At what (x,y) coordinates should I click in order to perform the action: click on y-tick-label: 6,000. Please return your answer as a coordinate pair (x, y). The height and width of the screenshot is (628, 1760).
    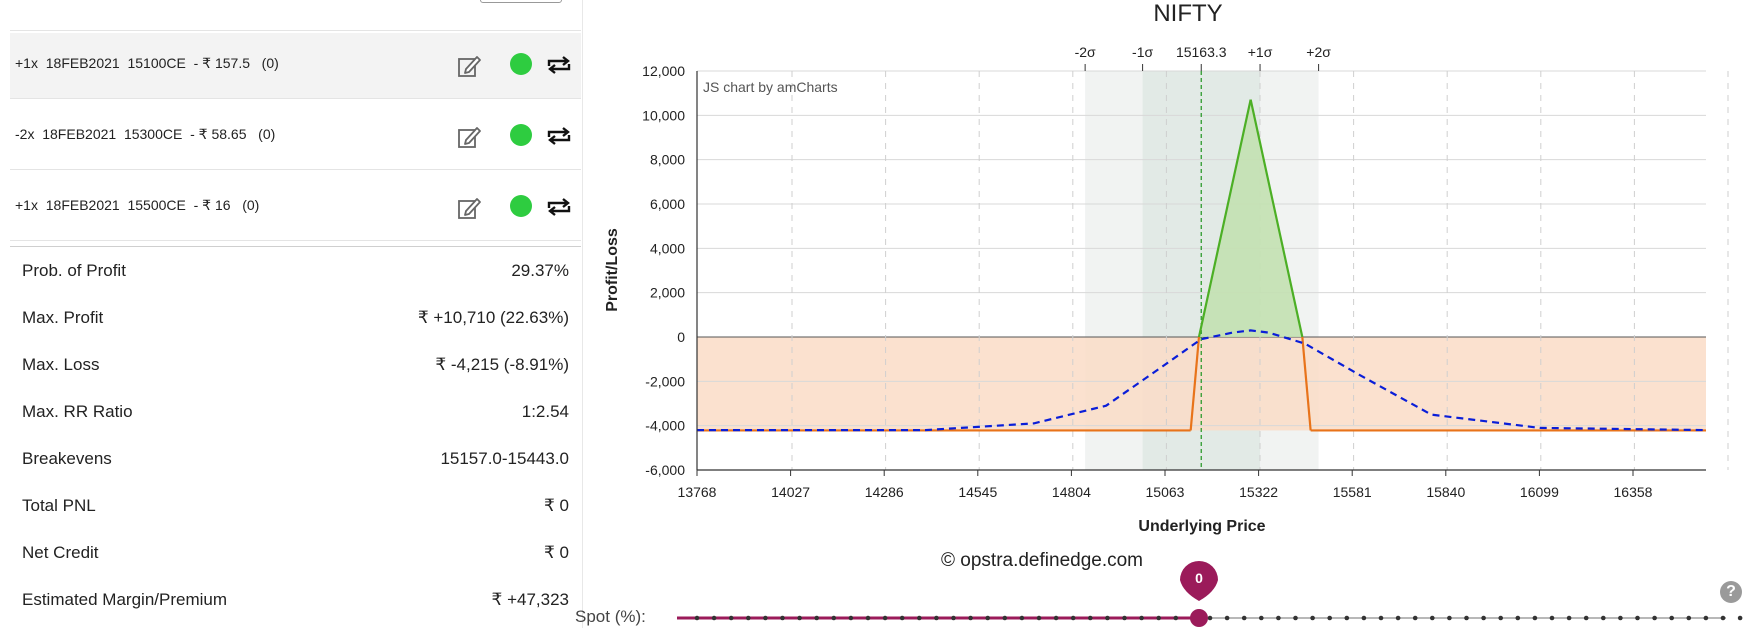
    Looking at the image, I should click on (667, 204).